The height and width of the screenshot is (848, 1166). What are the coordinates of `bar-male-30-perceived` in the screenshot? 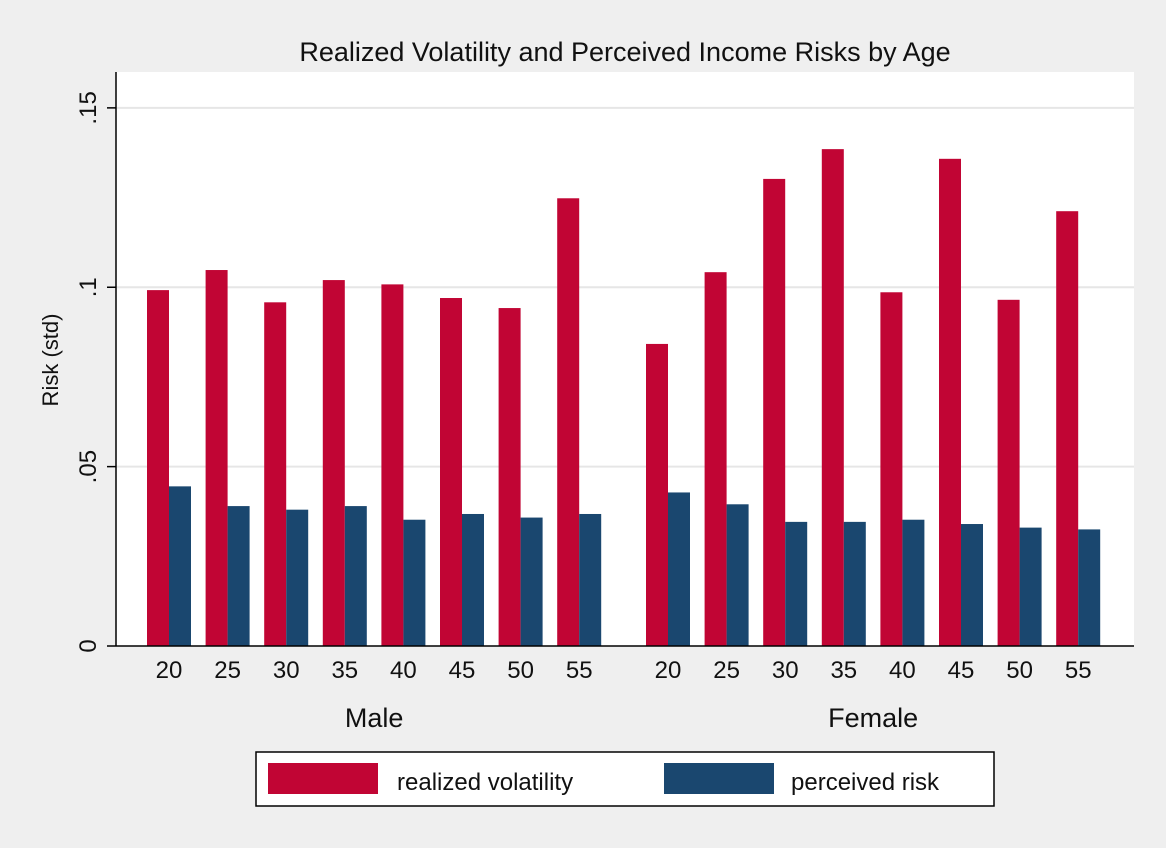 It's located at (297, 577).